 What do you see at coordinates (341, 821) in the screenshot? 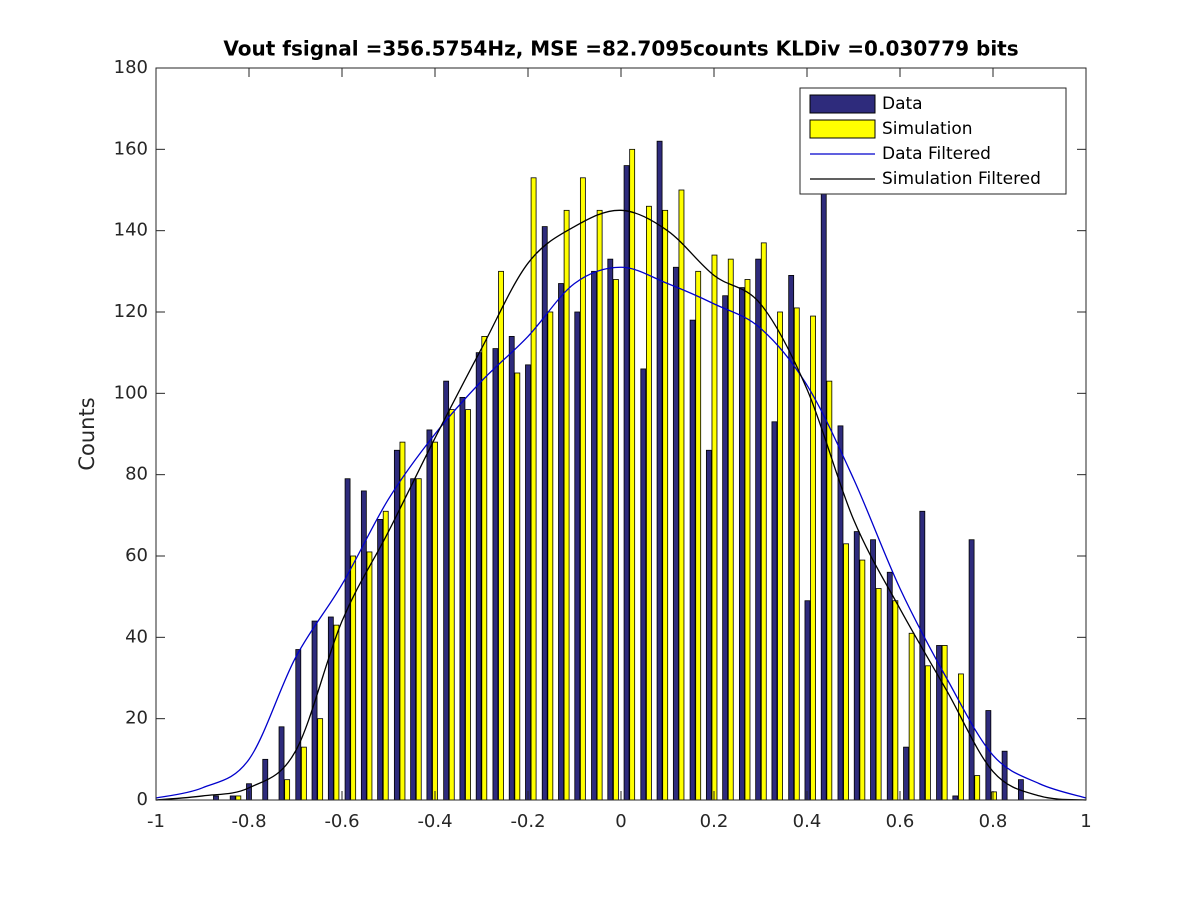
I see `x-tick-label: -0.6` at bounding box center [341, 821].